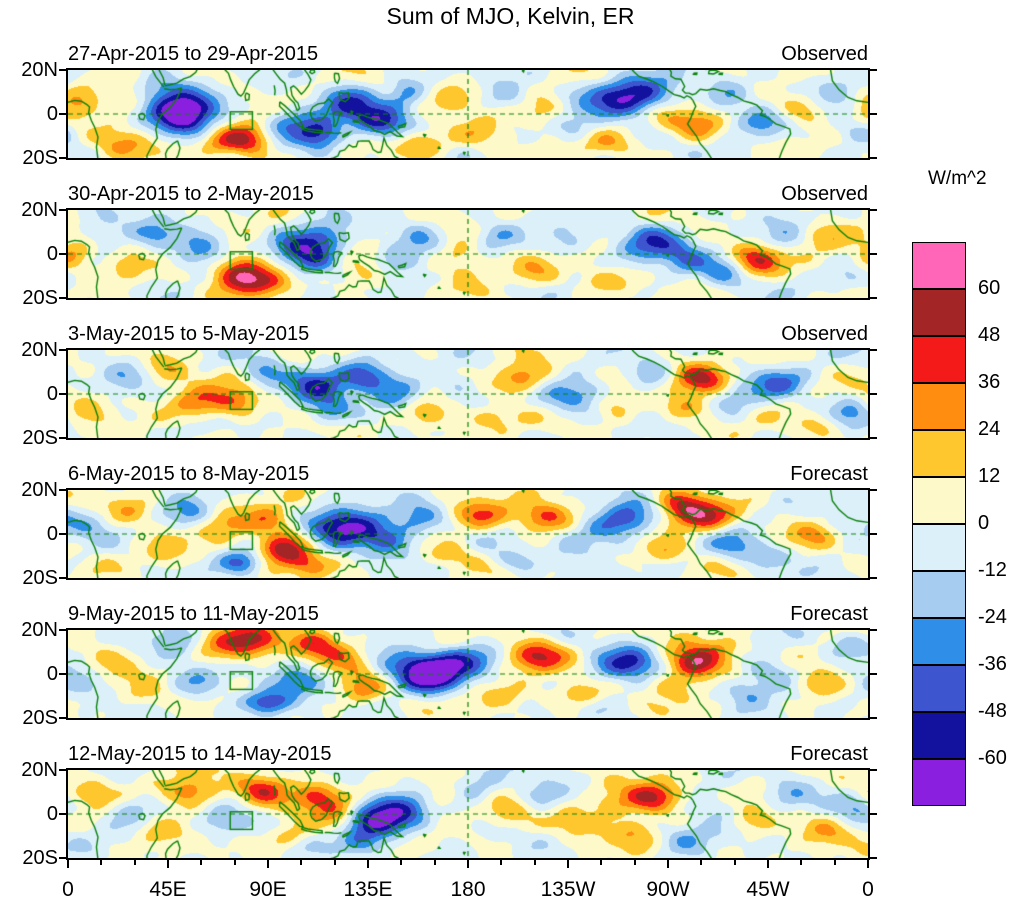 The height and width of the screenshot is (921, 1021). I want to click on x-axis-label: 45E, so click(168, 889).